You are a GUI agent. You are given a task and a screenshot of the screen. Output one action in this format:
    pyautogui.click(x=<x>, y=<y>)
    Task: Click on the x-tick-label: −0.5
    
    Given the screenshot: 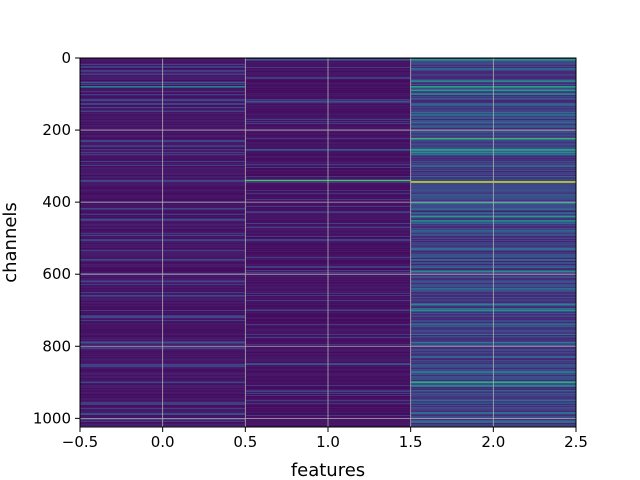 What is the action you would take?
    pyautogui.click(x=80, y=442)
    